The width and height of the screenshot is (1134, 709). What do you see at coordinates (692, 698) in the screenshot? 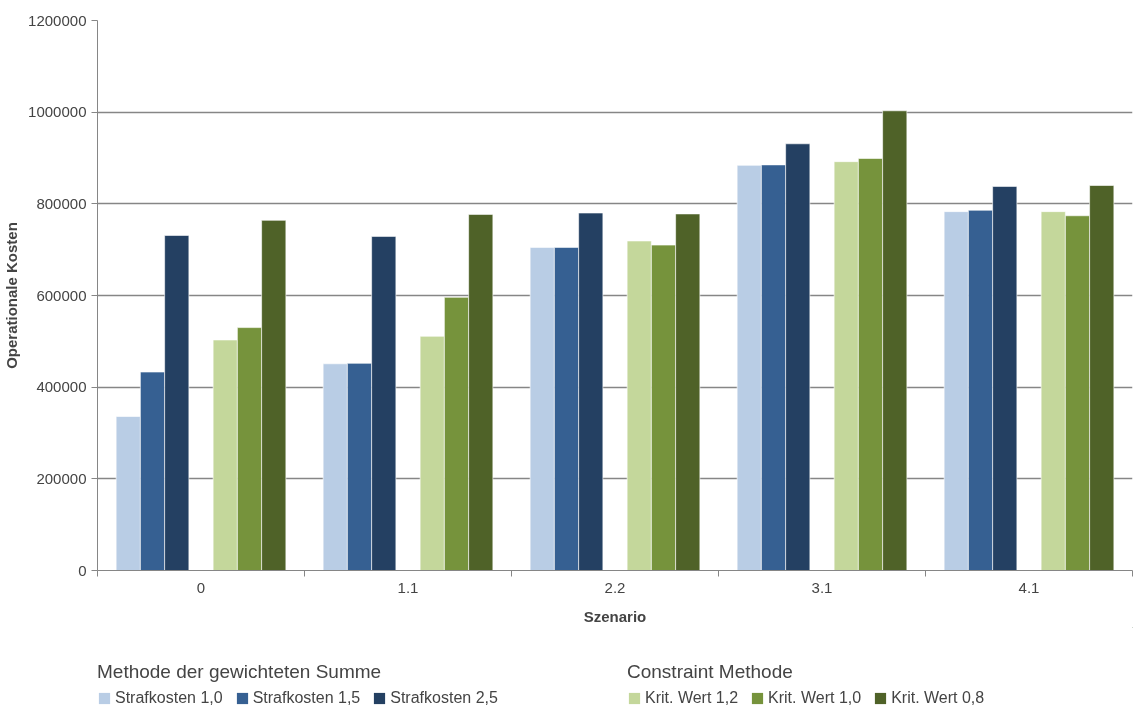
I see `legend-label: Krit. Wert 1,2` at bounding box center [692, 698].